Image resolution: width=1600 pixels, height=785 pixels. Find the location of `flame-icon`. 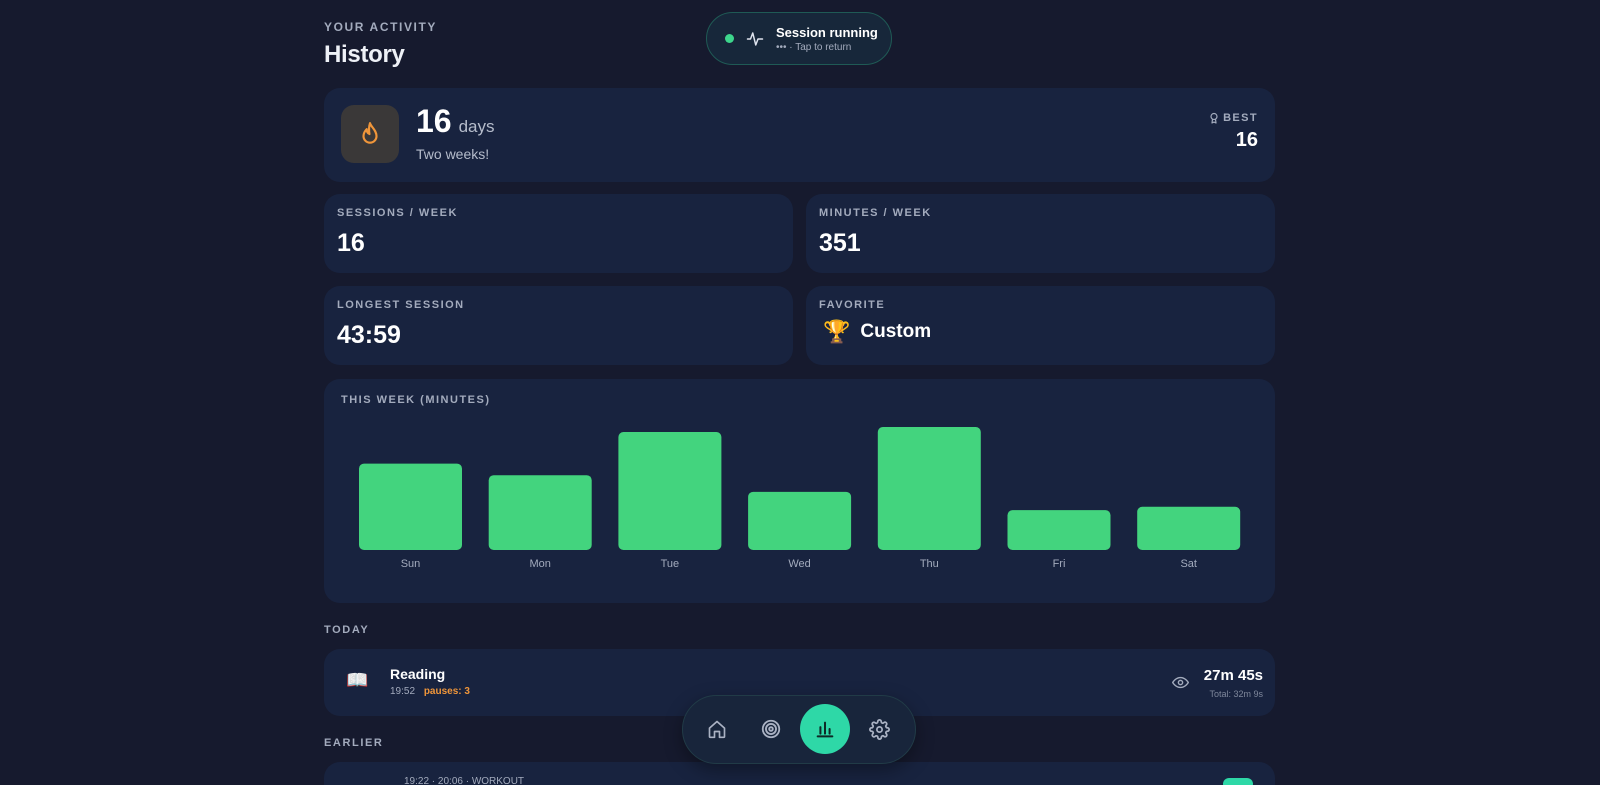

flame-icon is located at coordinates (370, 133).